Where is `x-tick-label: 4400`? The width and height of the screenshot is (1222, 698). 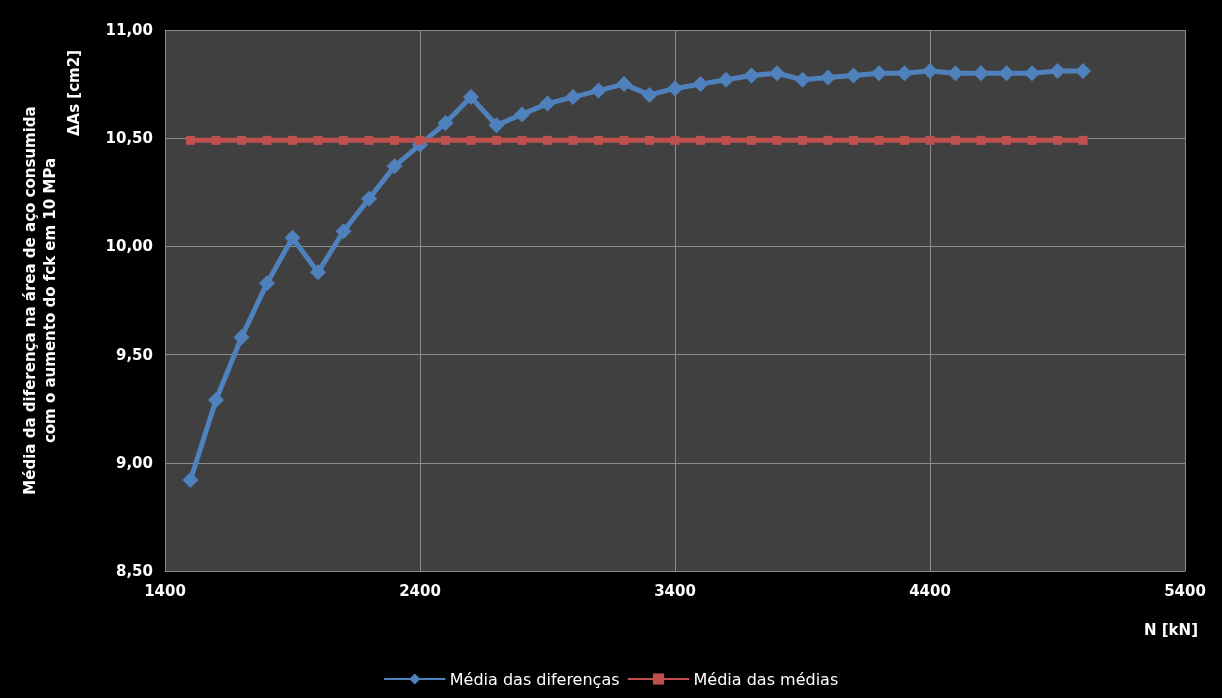
x-tick-label: 4400 is located at coordinates (930, 590).